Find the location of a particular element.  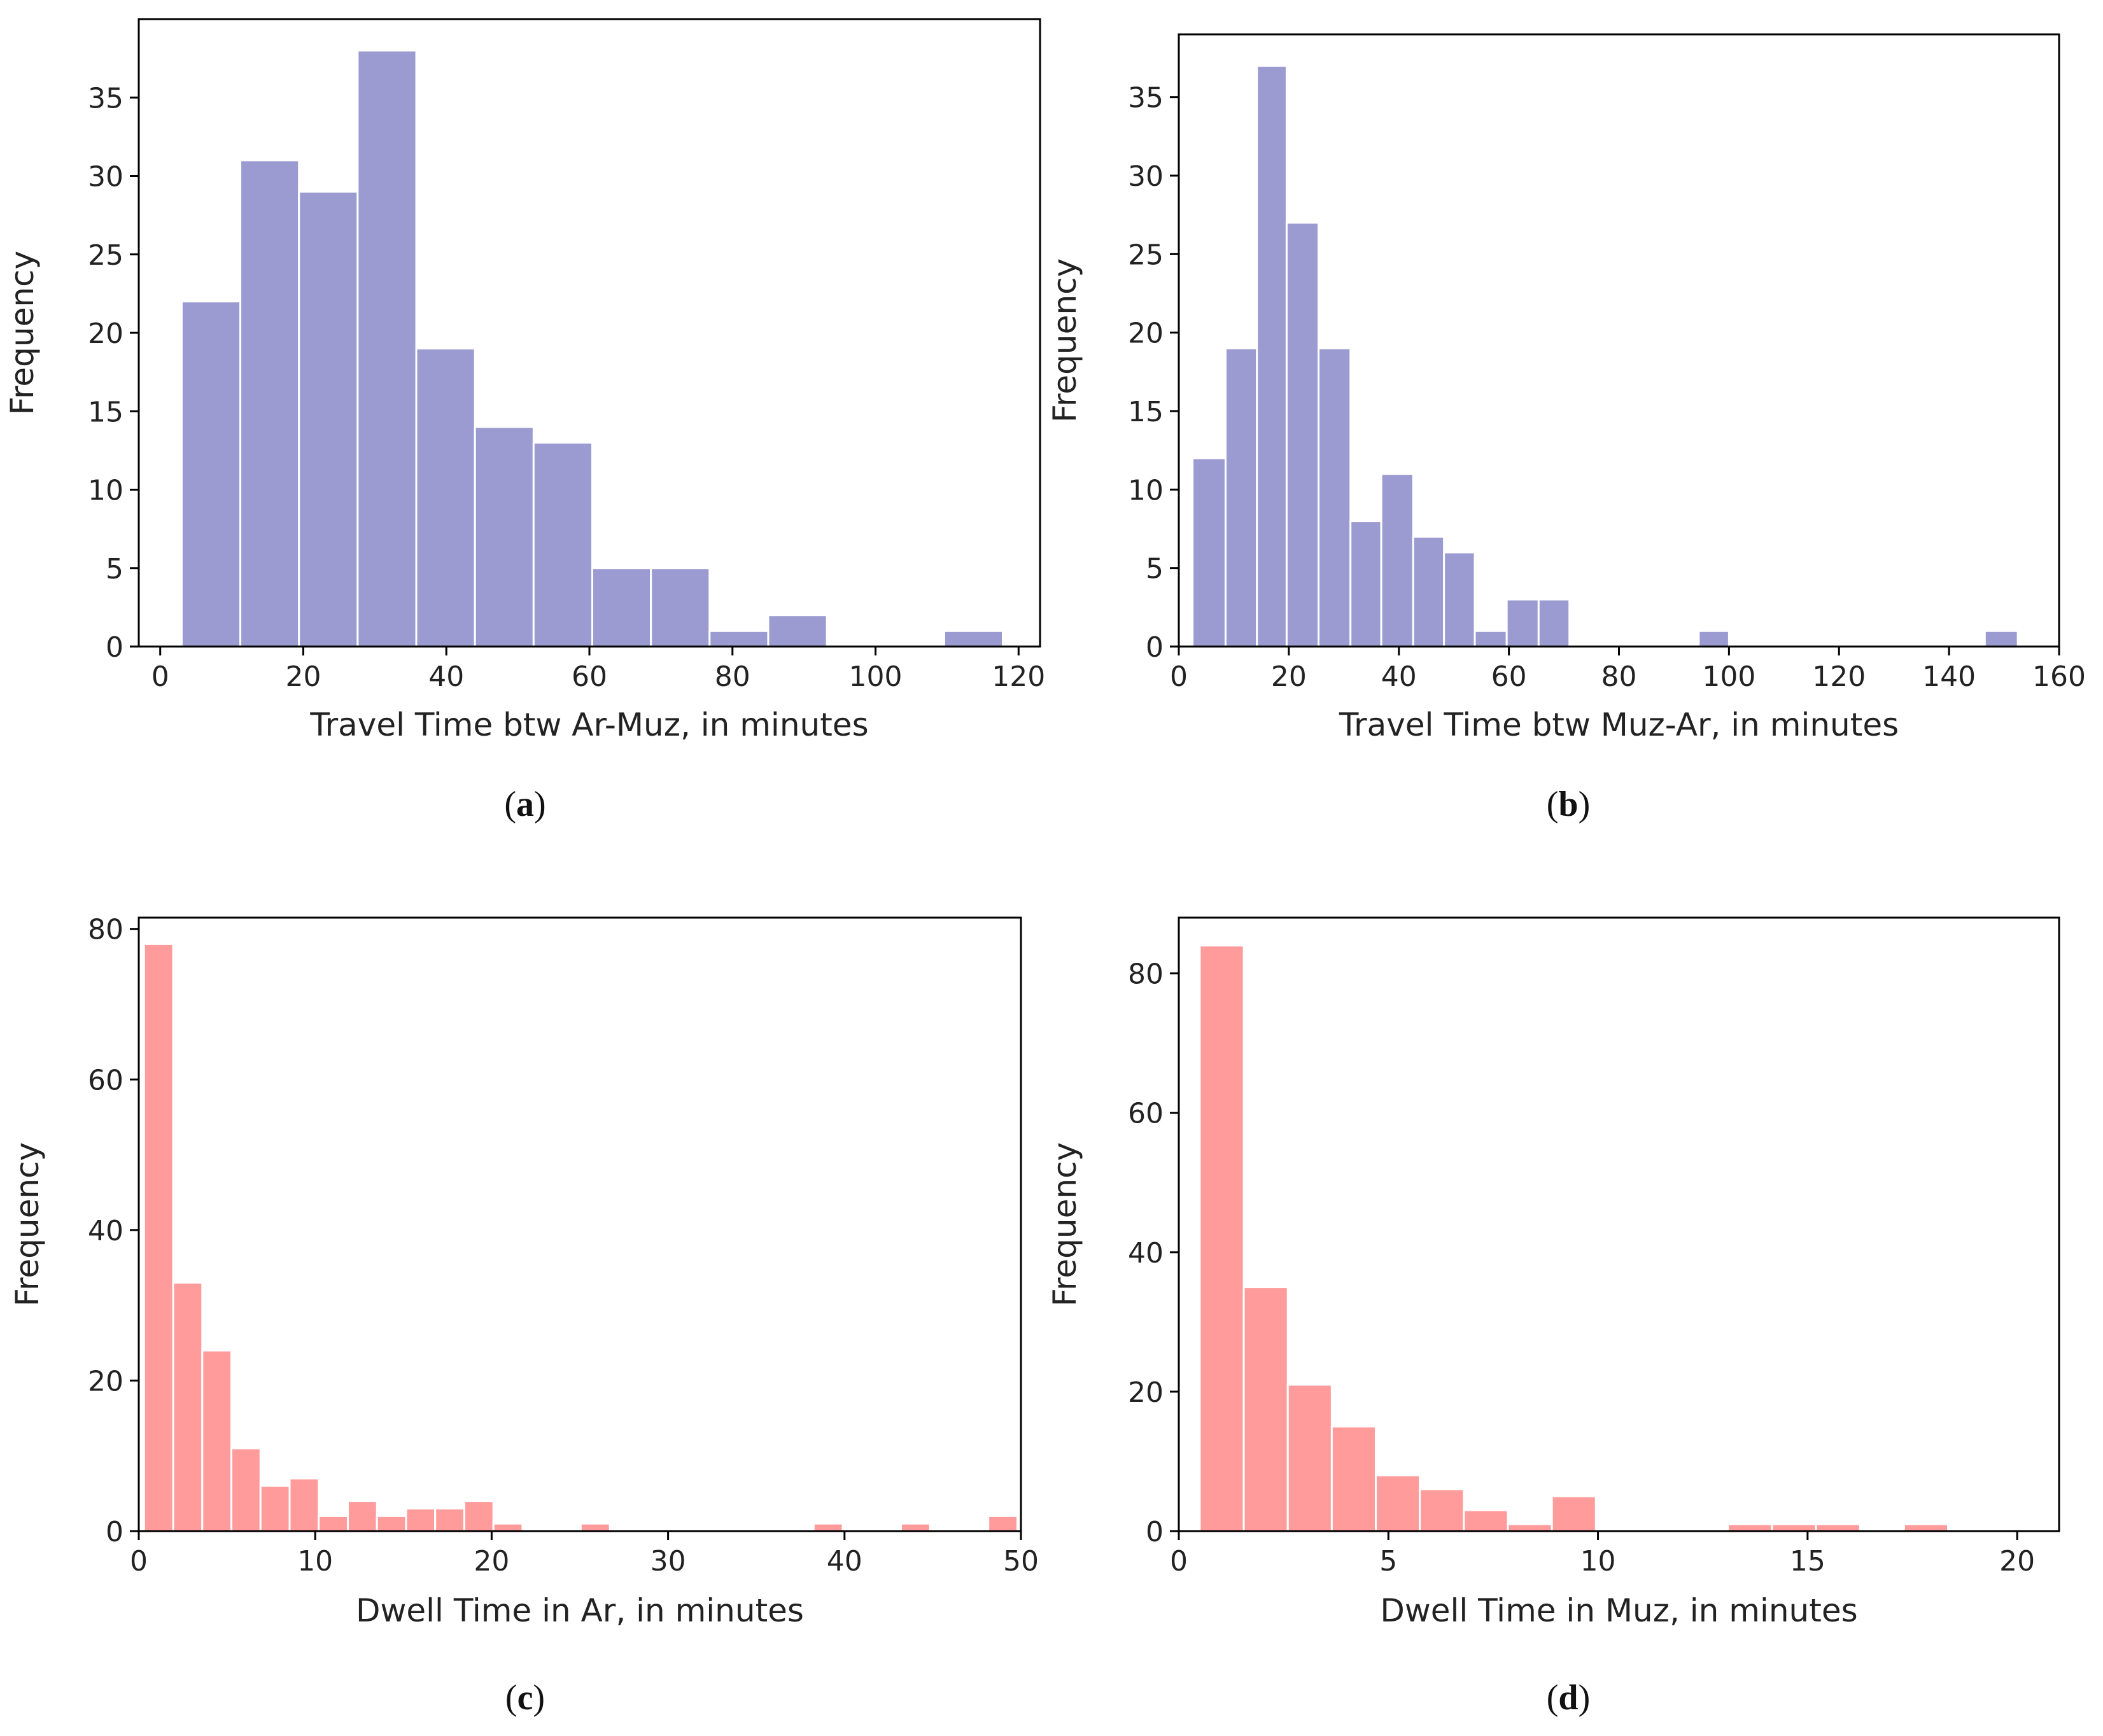

chart-a-xlabel: Travel Time btw Ar-Muz, in minutes is located at coordinates (588, 724).